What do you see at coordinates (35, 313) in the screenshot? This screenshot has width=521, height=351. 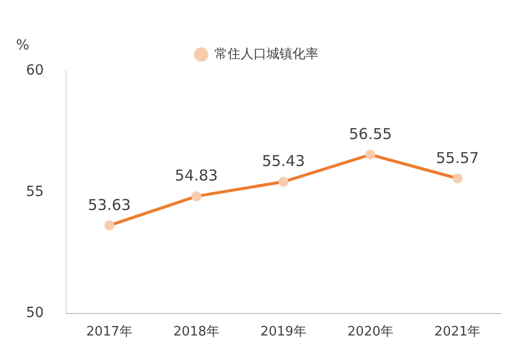 I see `y-tick-label: 50` at bounding box center [35, 313].